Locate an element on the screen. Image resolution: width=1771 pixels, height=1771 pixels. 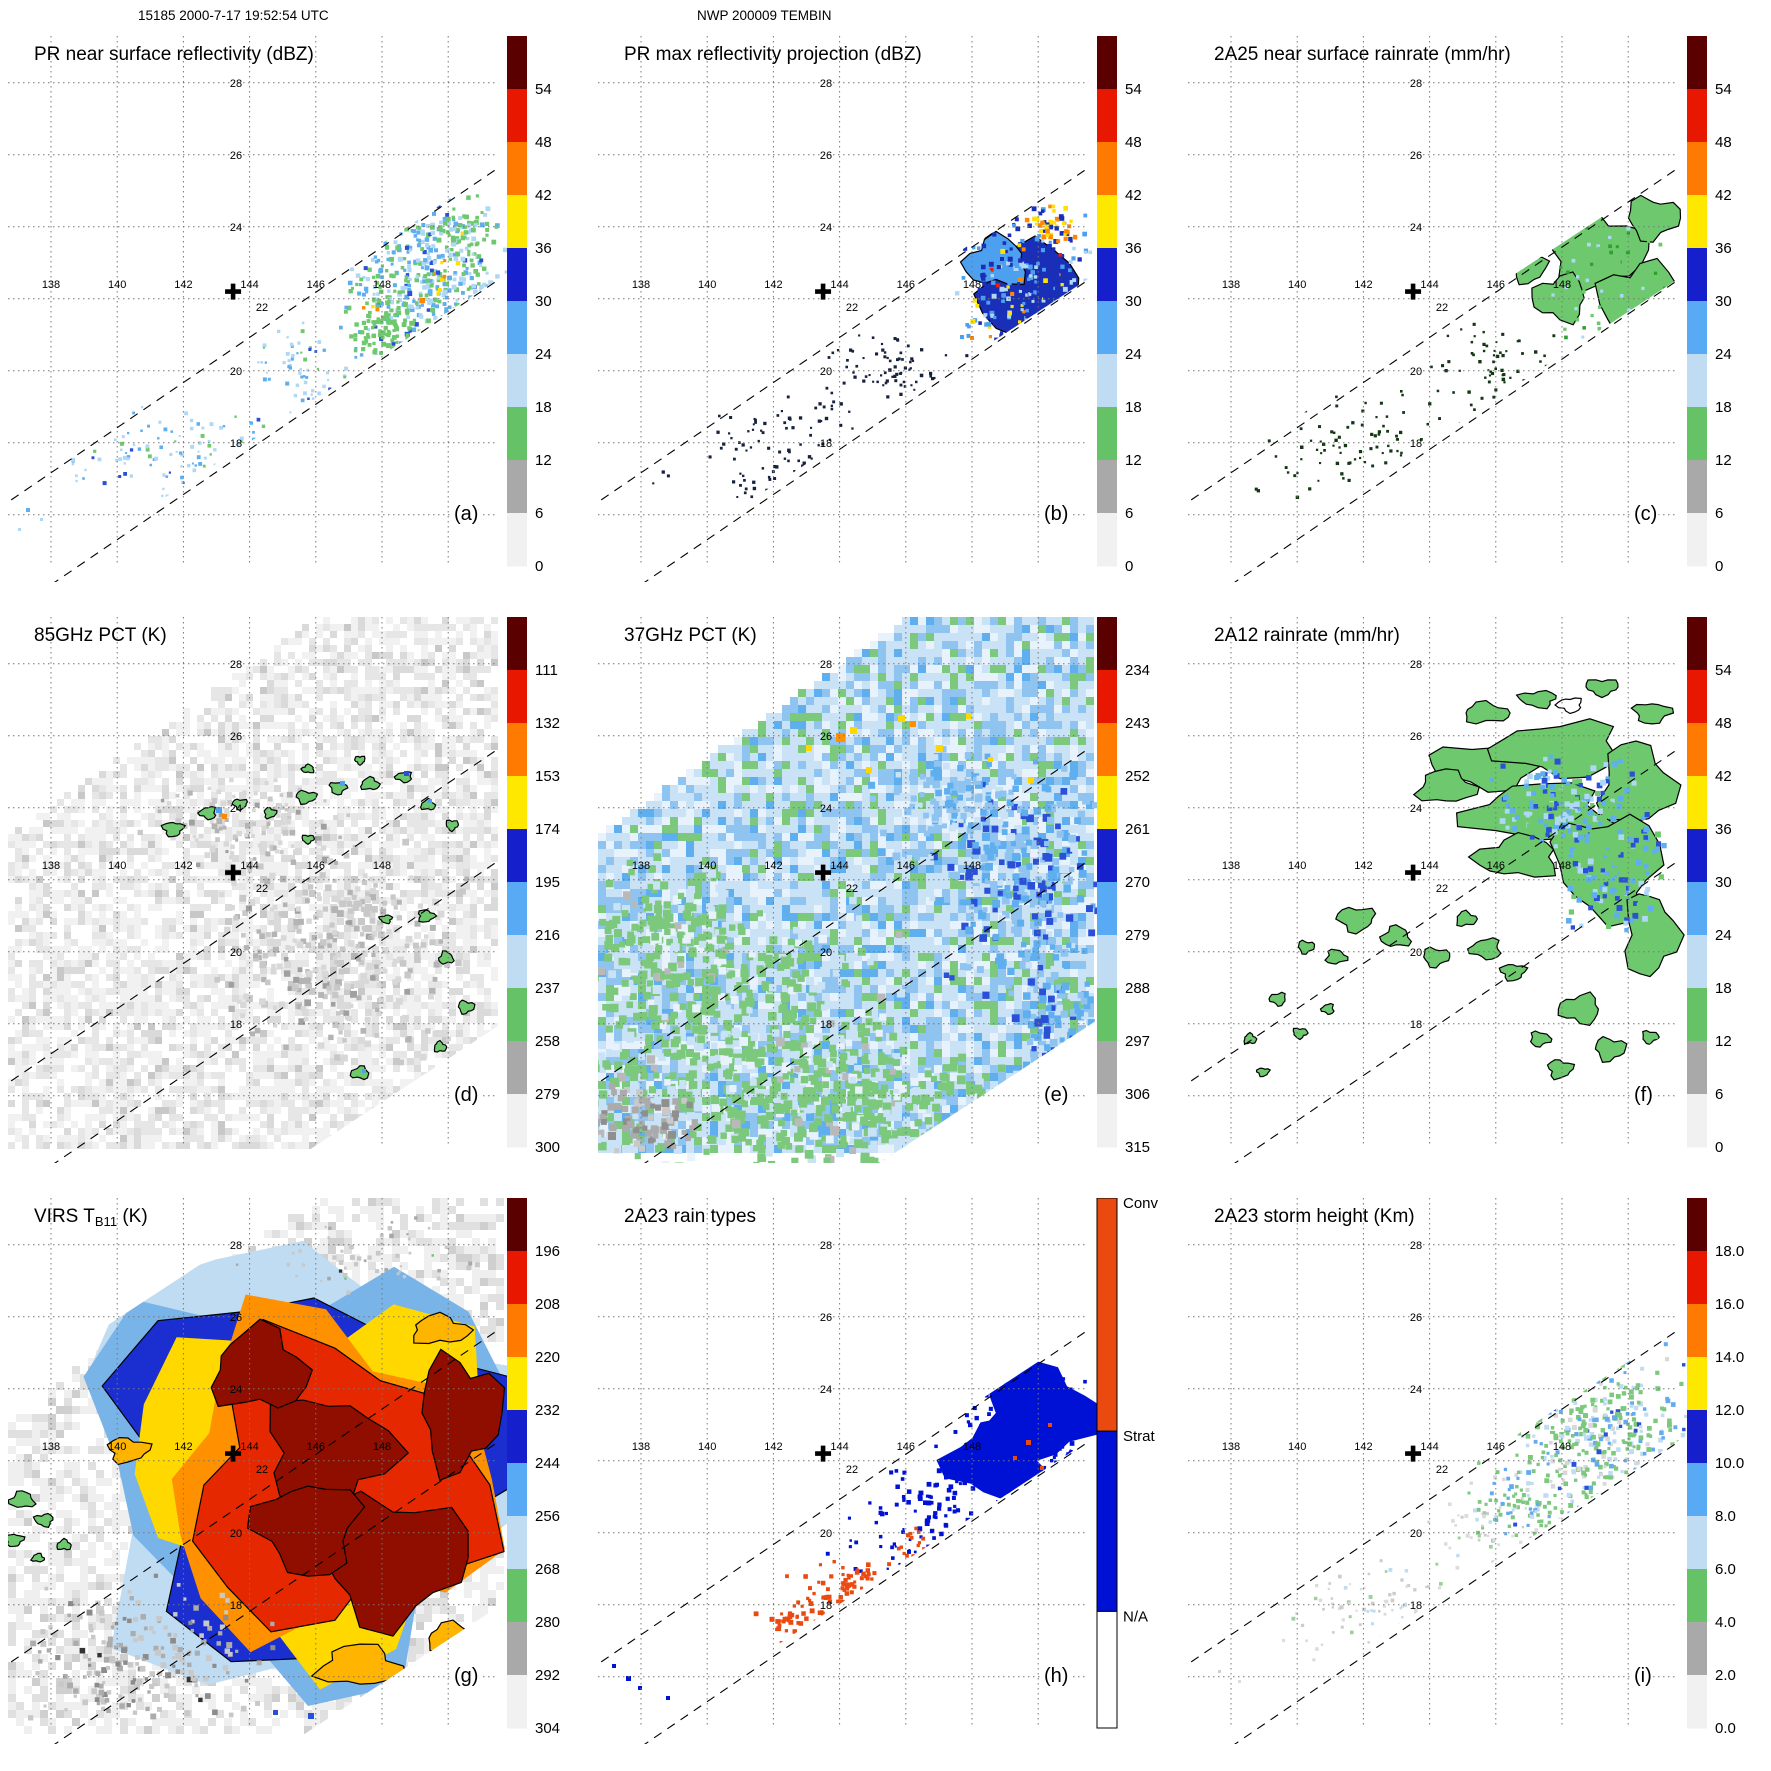
colorbar-tick-label: 252 is located at coordinates (1137, 776).